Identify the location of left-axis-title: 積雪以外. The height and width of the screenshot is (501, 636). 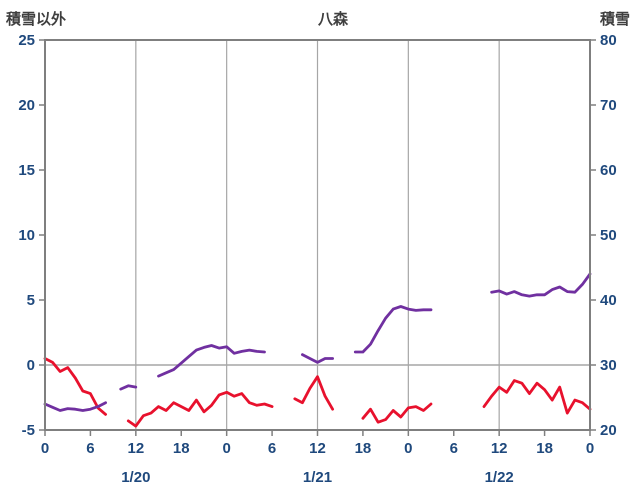
(36, 19).